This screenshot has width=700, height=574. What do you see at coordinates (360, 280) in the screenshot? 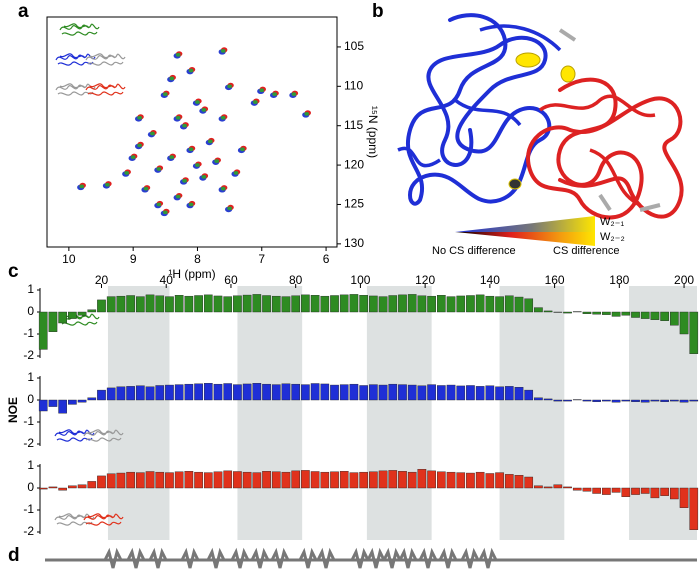
I see `x-tick-label: 100` at bounding box center [360, 280].